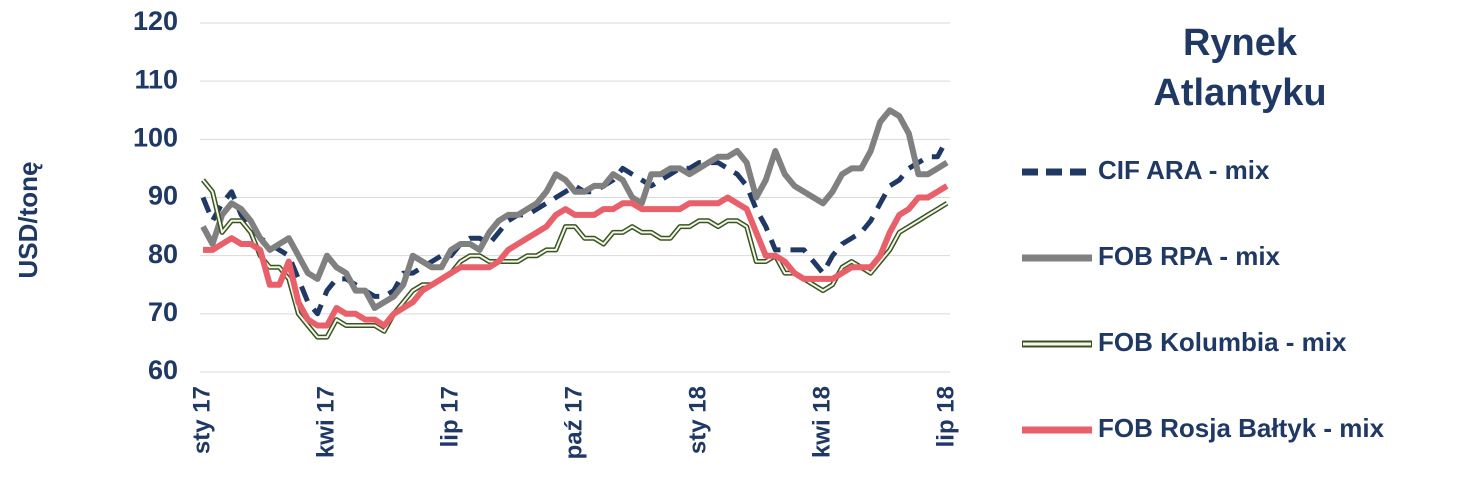 The image size is (1463, 494). I want to click on x-tick-label: kwi 18, so click(821, 422).